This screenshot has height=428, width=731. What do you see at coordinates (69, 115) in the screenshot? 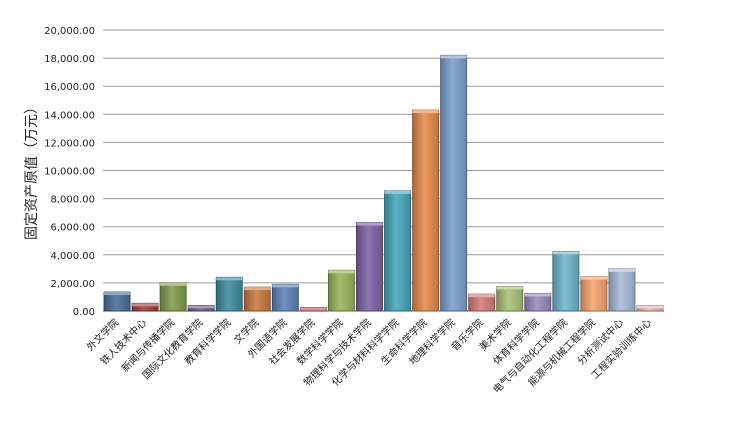
I see `y-tick-label: 14,000.00` at bounding box center [69, 115].